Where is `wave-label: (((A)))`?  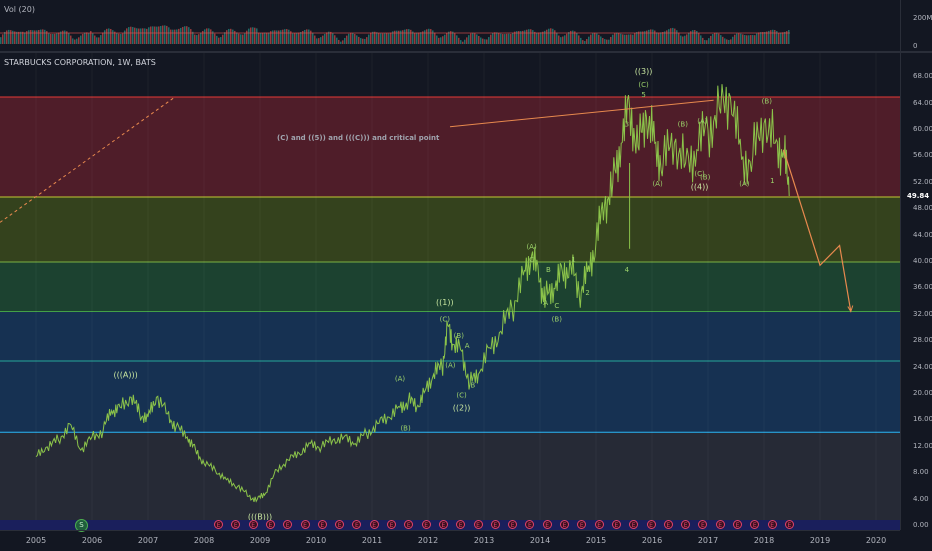
wave-label: (((A))) is located at coordinates (125, 375).